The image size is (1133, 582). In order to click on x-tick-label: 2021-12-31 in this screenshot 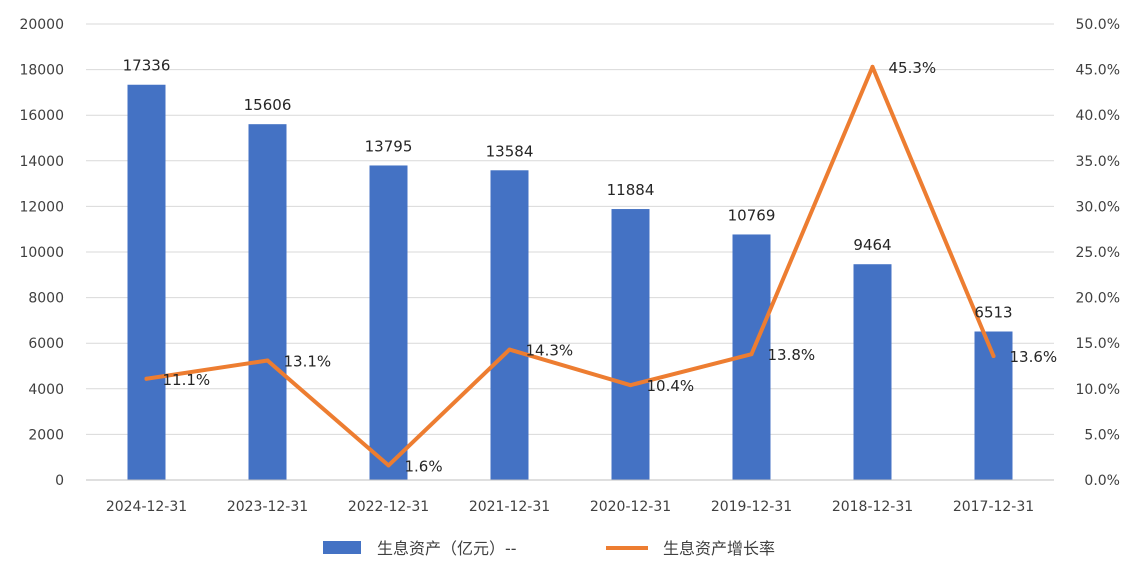, I will do `click(509, 507)`.